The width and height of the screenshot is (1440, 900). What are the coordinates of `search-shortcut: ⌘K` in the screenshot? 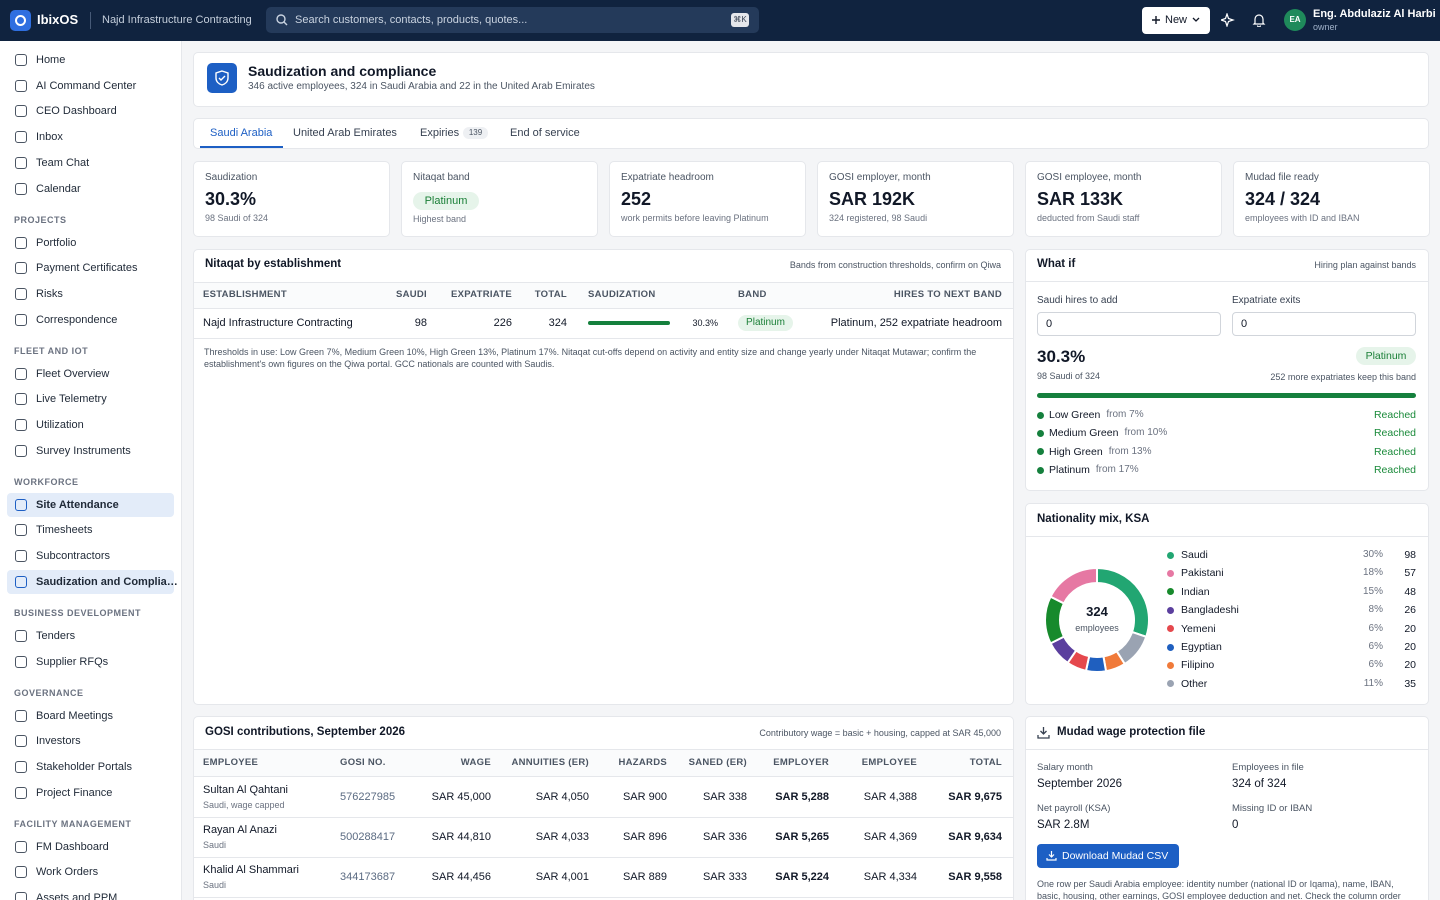 It's located at (740, 19).